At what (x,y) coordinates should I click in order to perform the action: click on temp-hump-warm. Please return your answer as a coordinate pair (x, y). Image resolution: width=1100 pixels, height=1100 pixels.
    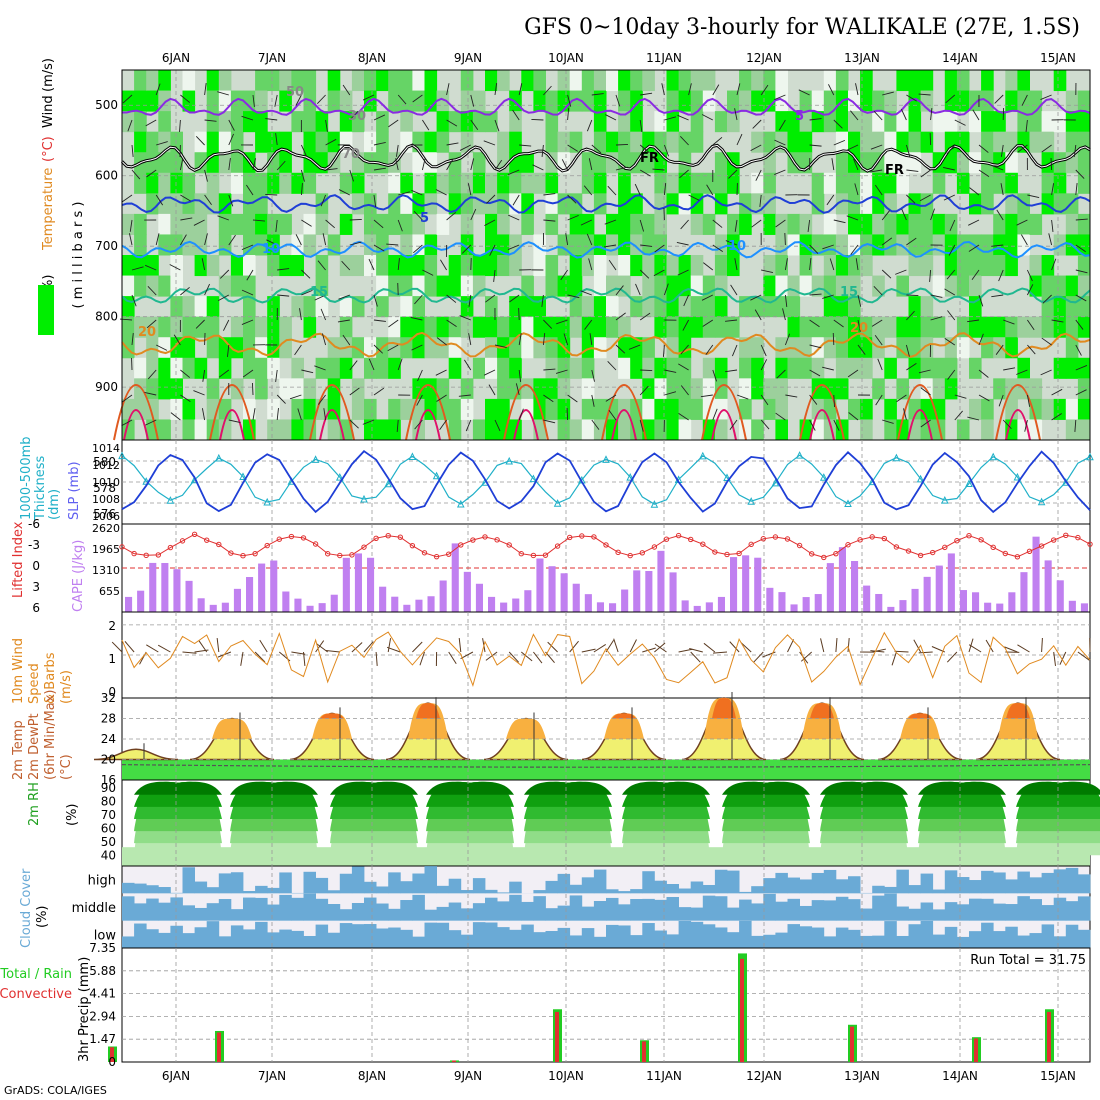
    Looking at the image, I should click on (526, 728).